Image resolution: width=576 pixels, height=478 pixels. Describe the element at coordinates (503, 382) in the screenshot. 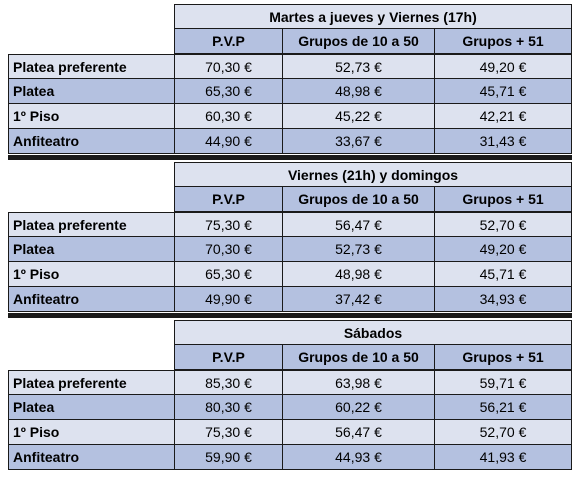

I see `price-cell: 59,71 €` at that location.